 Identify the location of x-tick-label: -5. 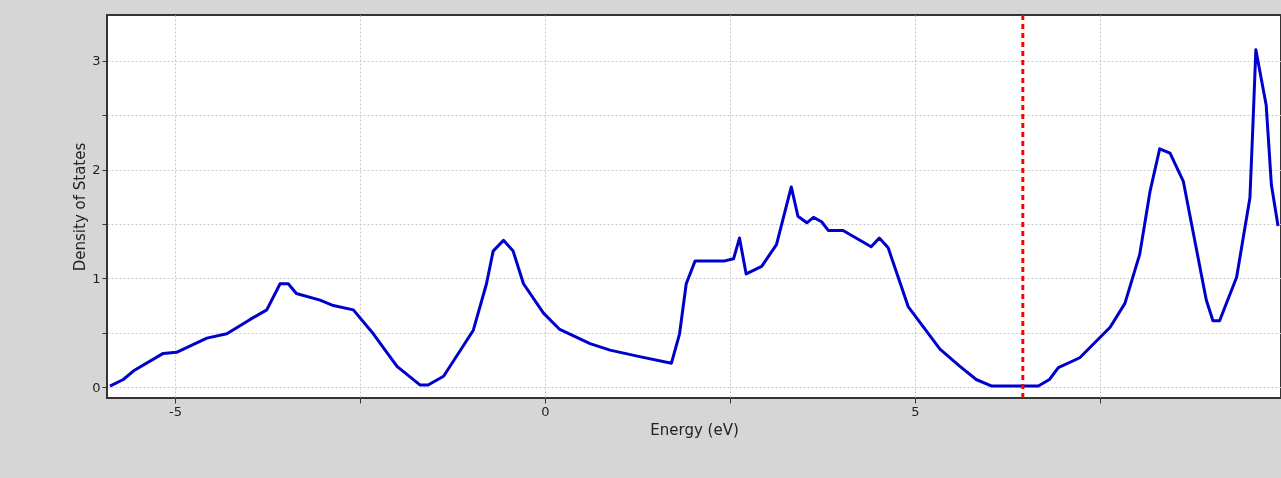
(176, 411).